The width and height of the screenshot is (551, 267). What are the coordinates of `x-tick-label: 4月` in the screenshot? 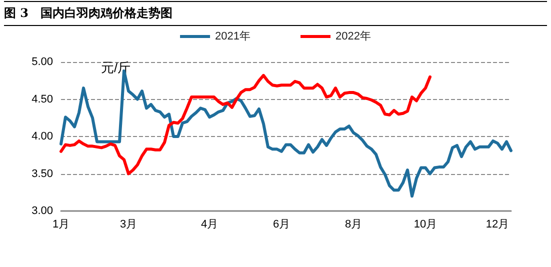 It's located at (209, 224).